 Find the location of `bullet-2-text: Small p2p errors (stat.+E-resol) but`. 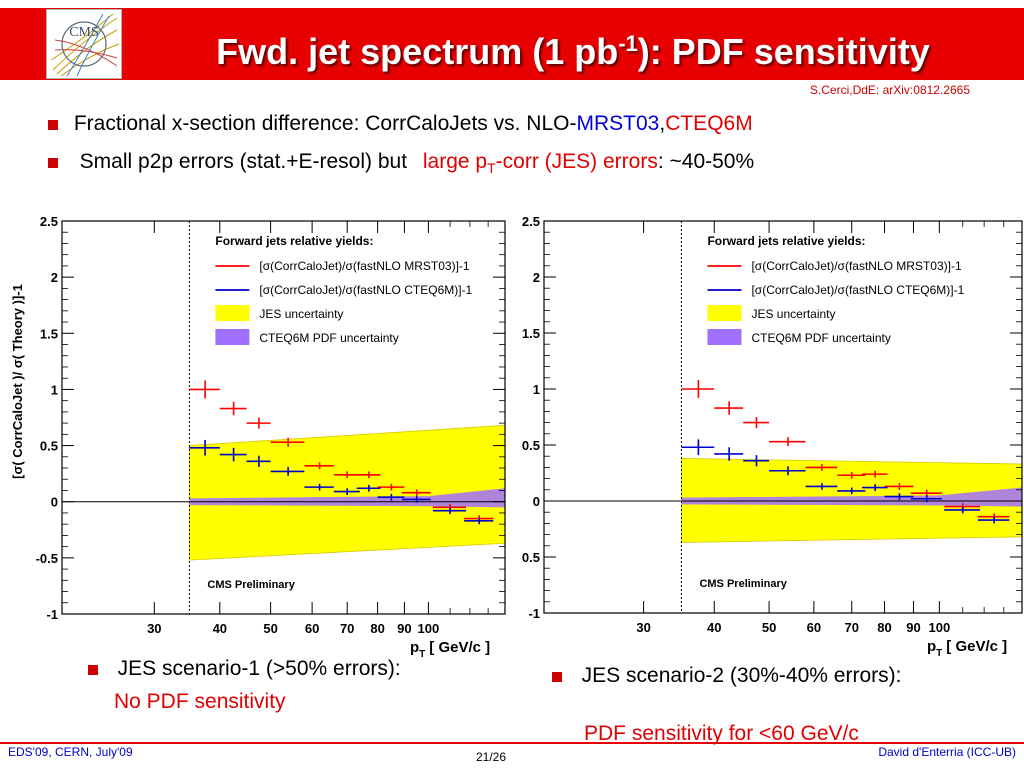

bullet-2-text: Small p2p errors (stat.+E-resol) but is located at coordinates (243, 161).